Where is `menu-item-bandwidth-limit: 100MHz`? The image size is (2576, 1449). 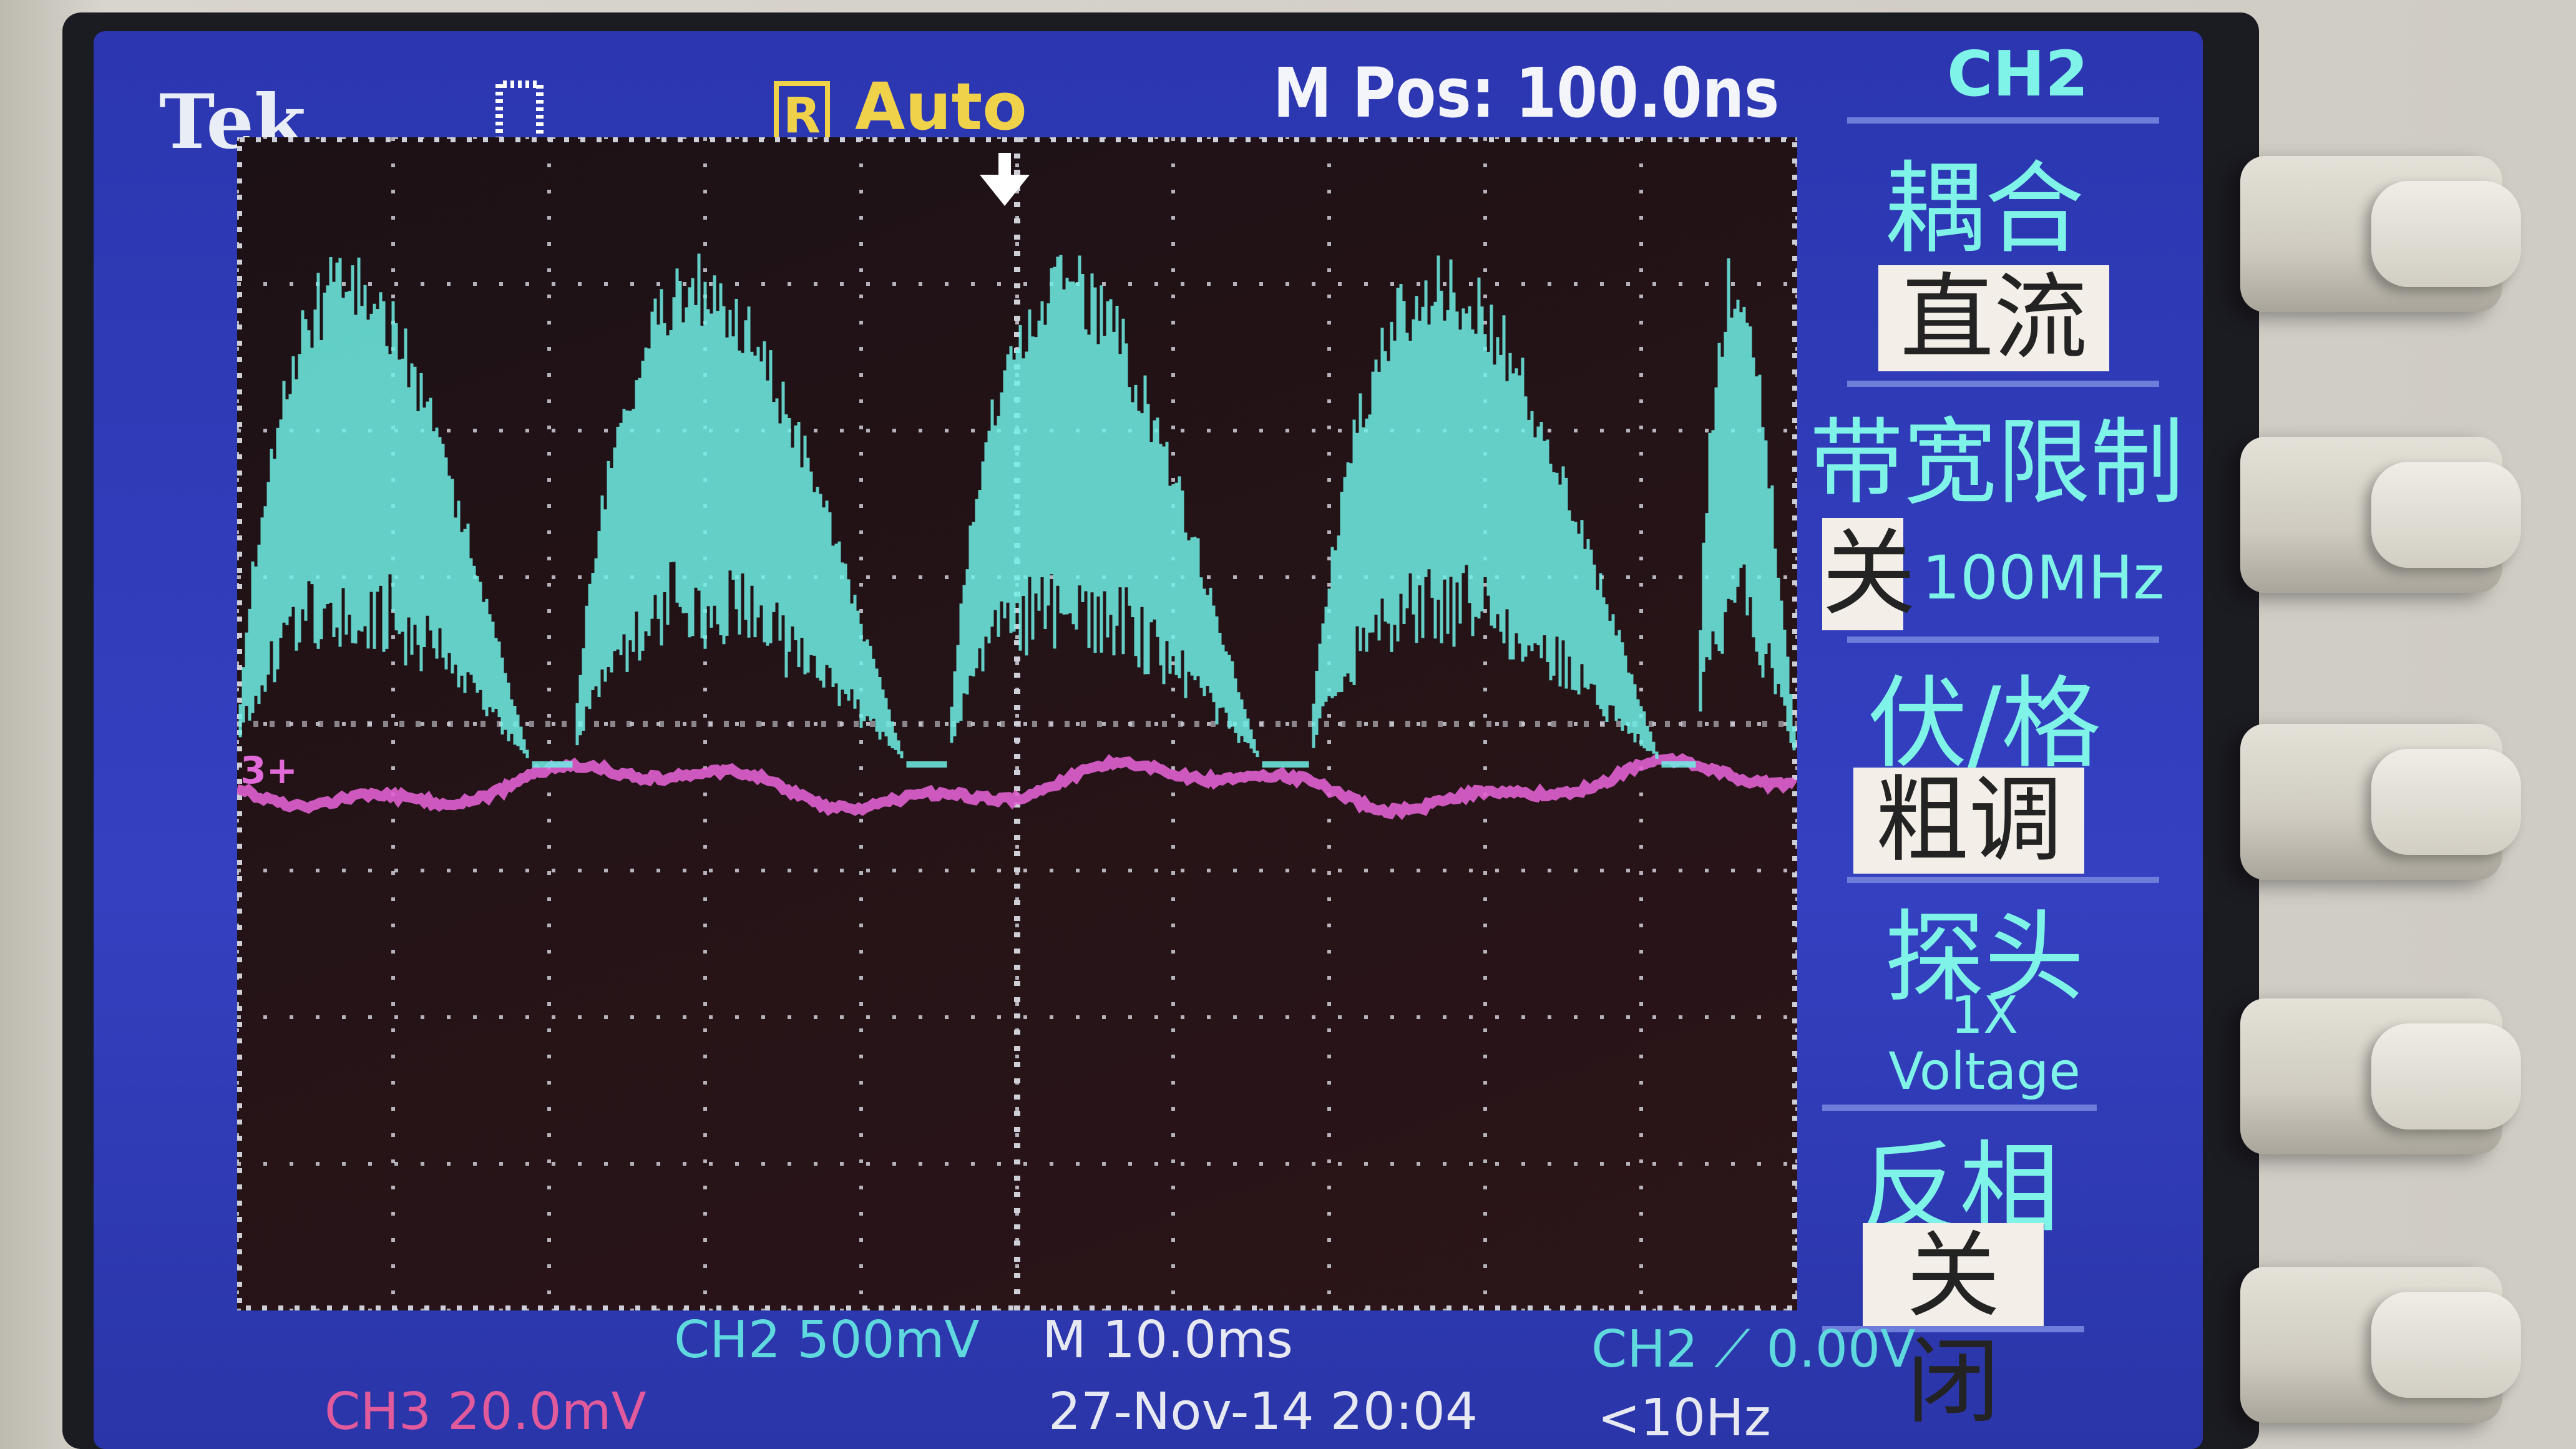 menu-item-bandwidth-limit: 100MHz is located at coordinates (2034, 578).